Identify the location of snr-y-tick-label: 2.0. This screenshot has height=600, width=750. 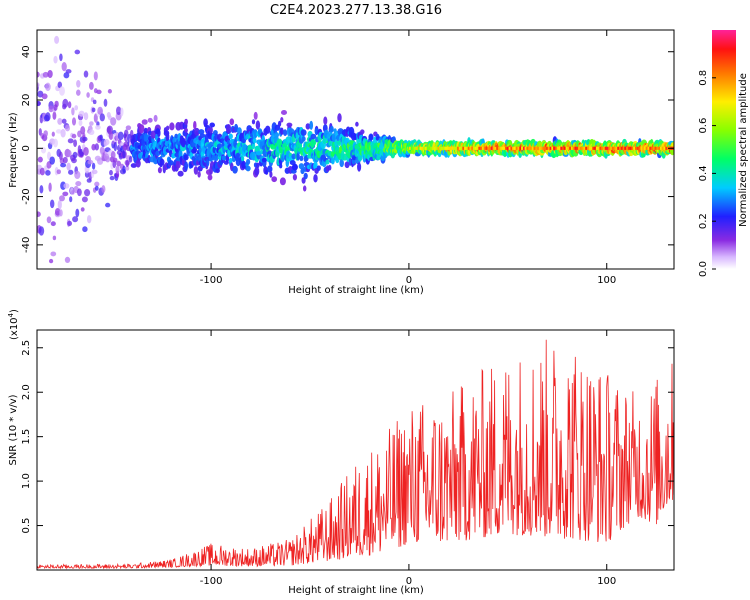
(26, 392).